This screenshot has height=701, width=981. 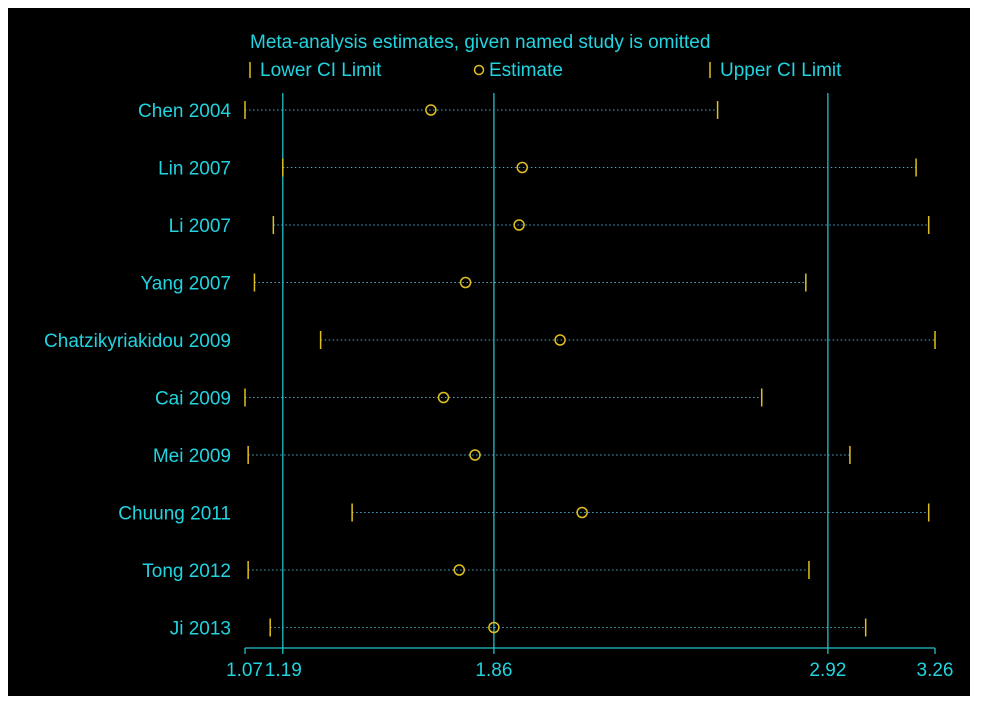 What do you see at coordinates (479, 70) in the screenshot?
I see `legend-estimate-circle` at bounding box center [479, 70].